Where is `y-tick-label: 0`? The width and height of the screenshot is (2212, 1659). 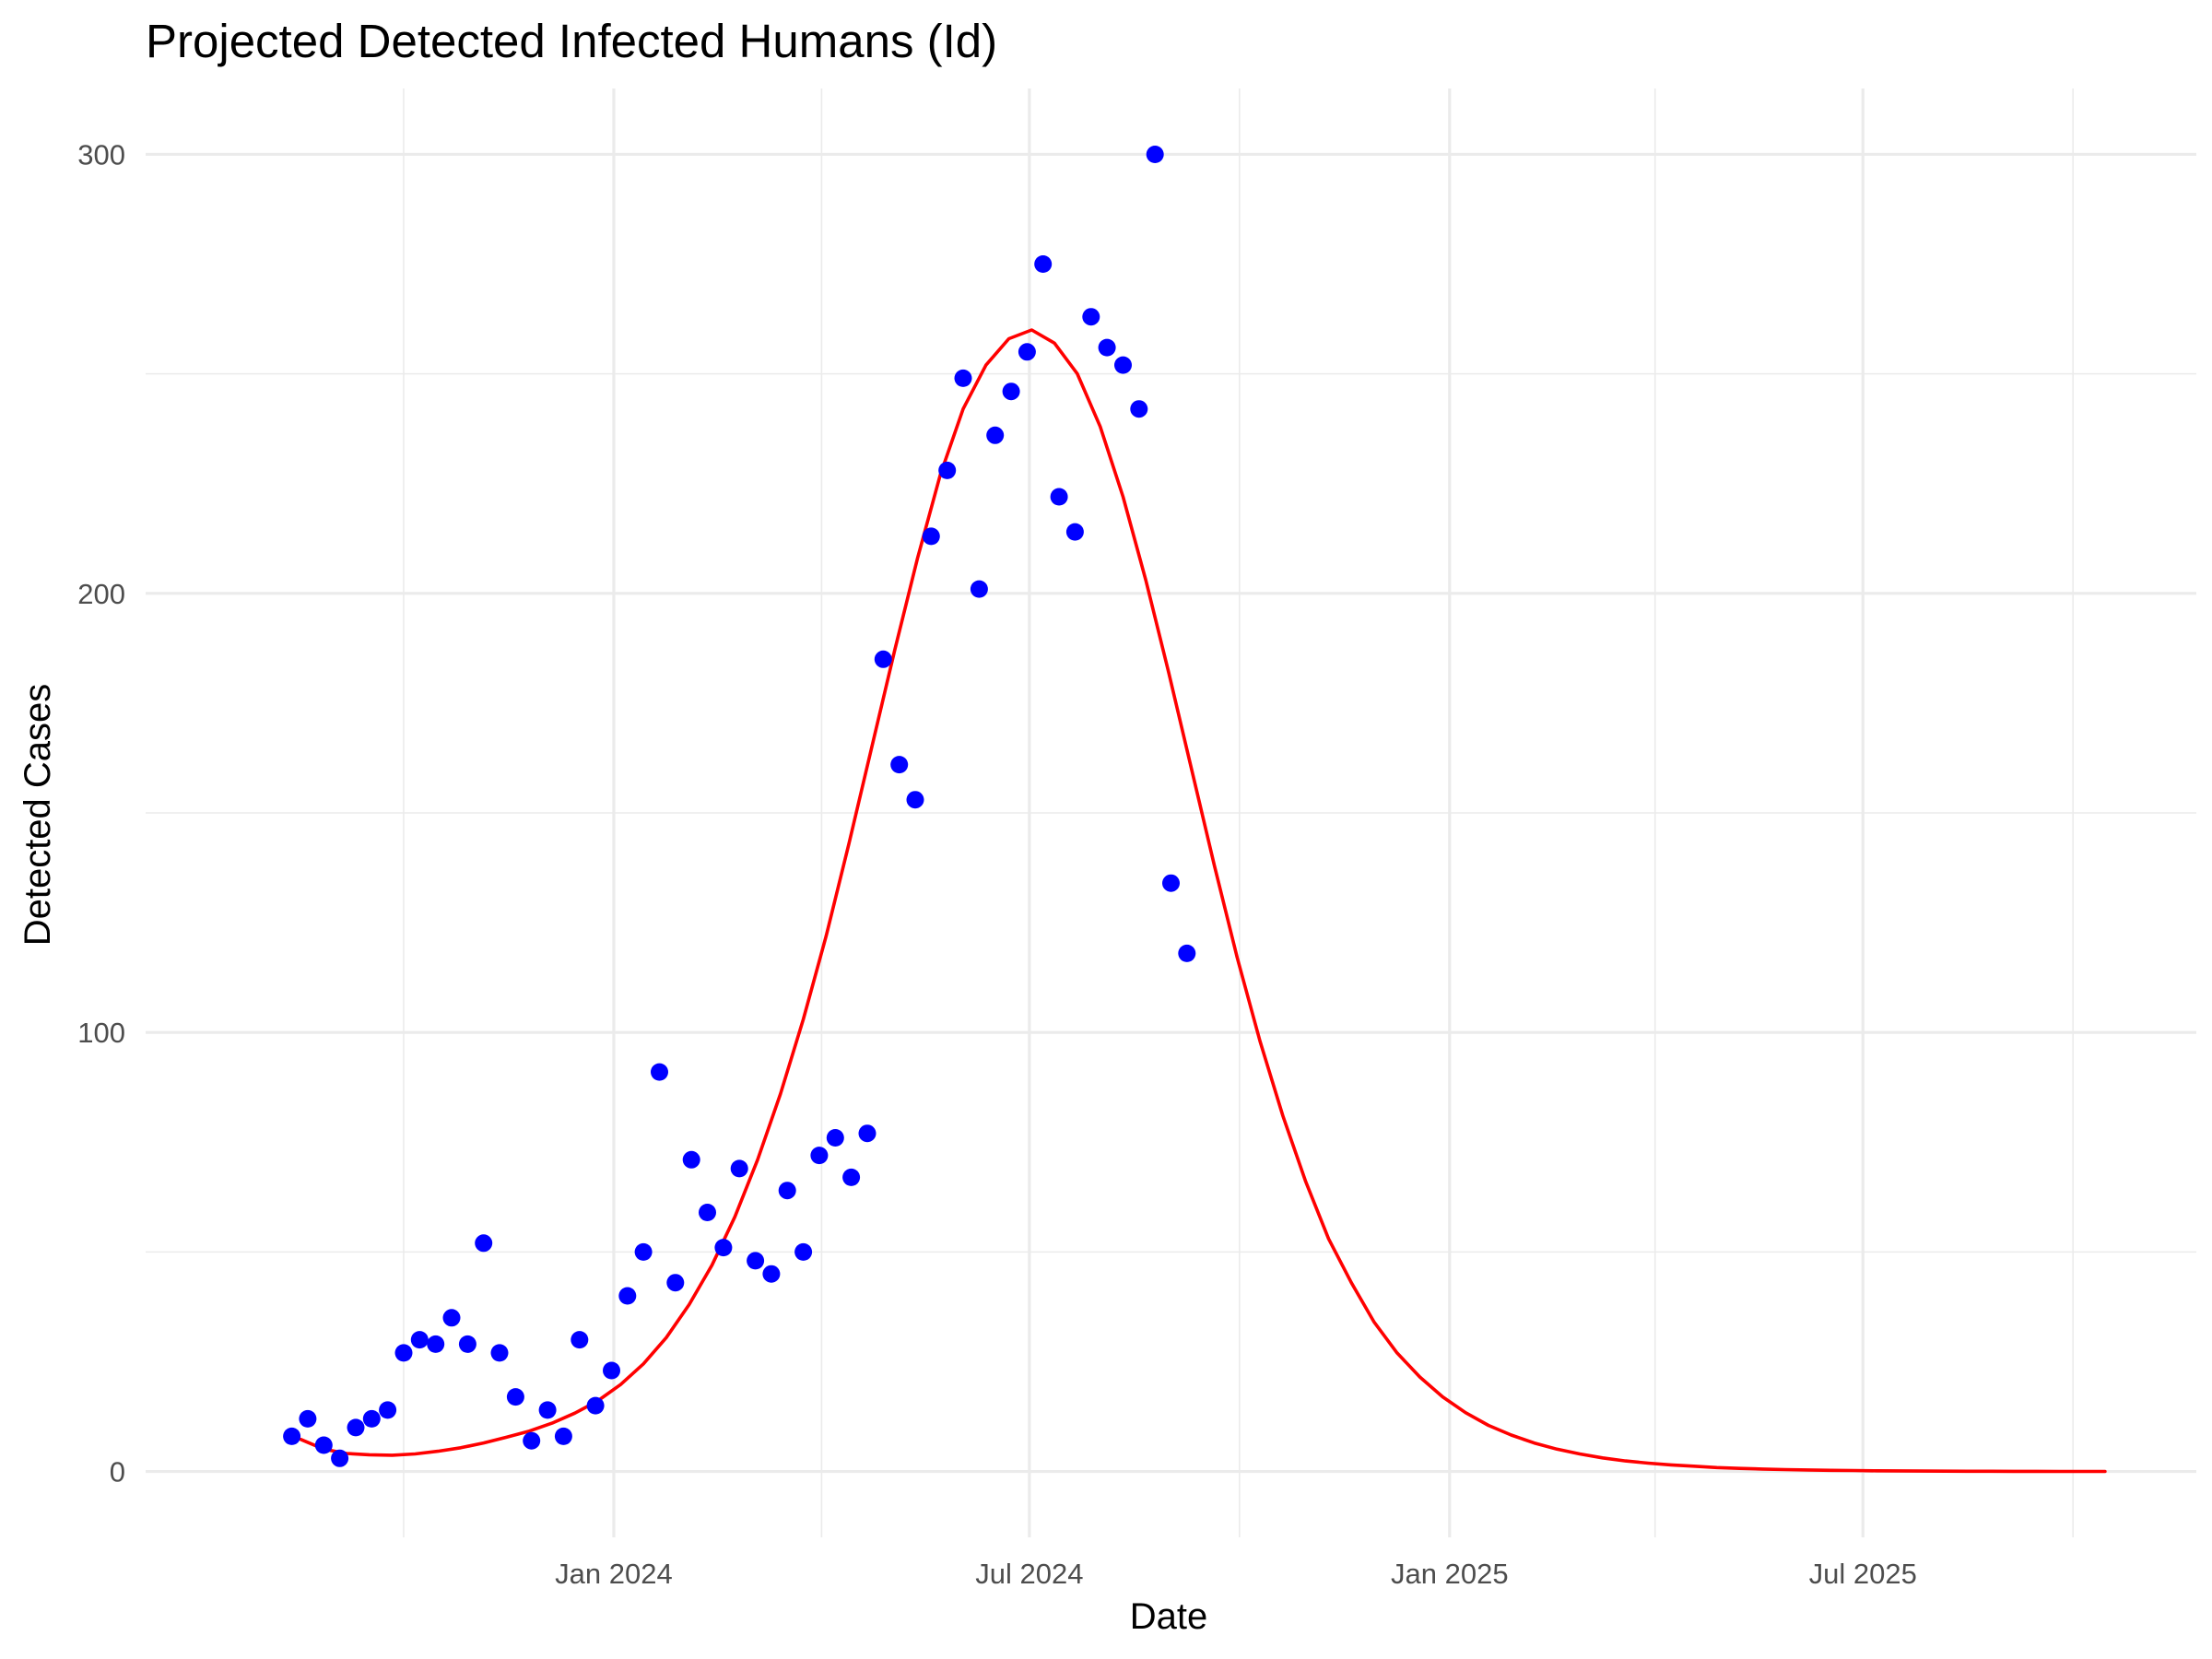 y-tick-label: 0 is located at coordinates (117, 1472).